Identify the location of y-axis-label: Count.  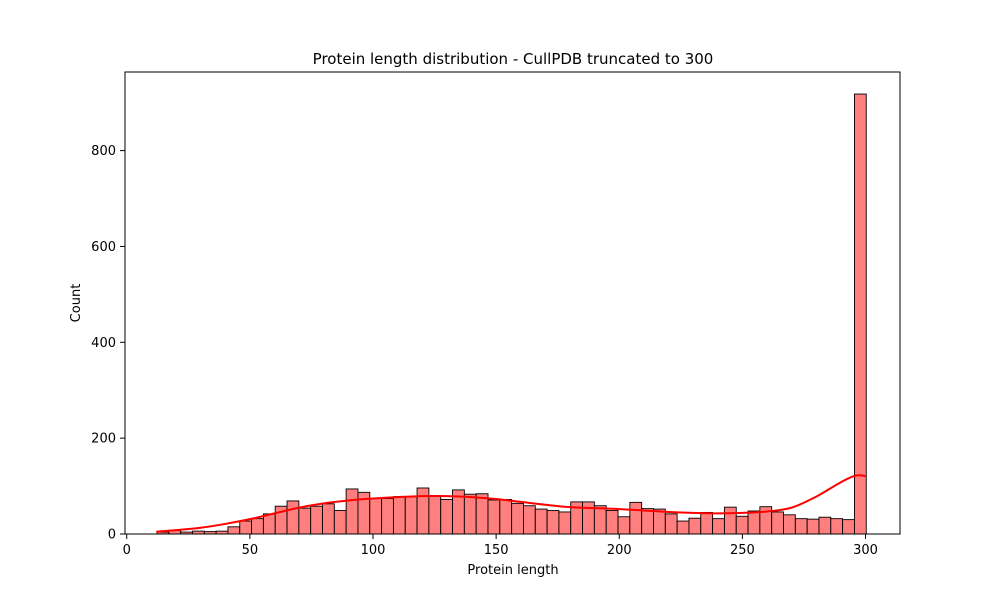
(76, 303).